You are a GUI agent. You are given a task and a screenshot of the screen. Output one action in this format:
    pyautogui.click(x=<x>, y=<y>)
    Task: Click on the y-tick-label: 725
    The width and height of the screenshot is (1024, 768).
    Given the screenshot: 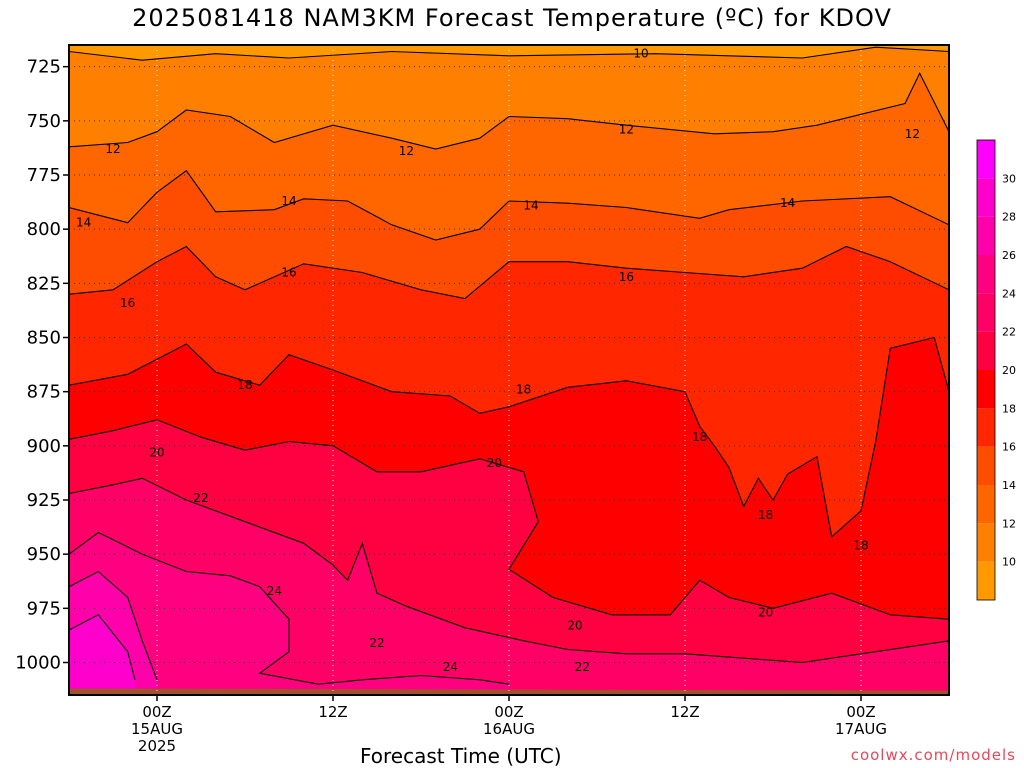 What is the action you would take?
    pyautogui.click(x=44, y=67)
    